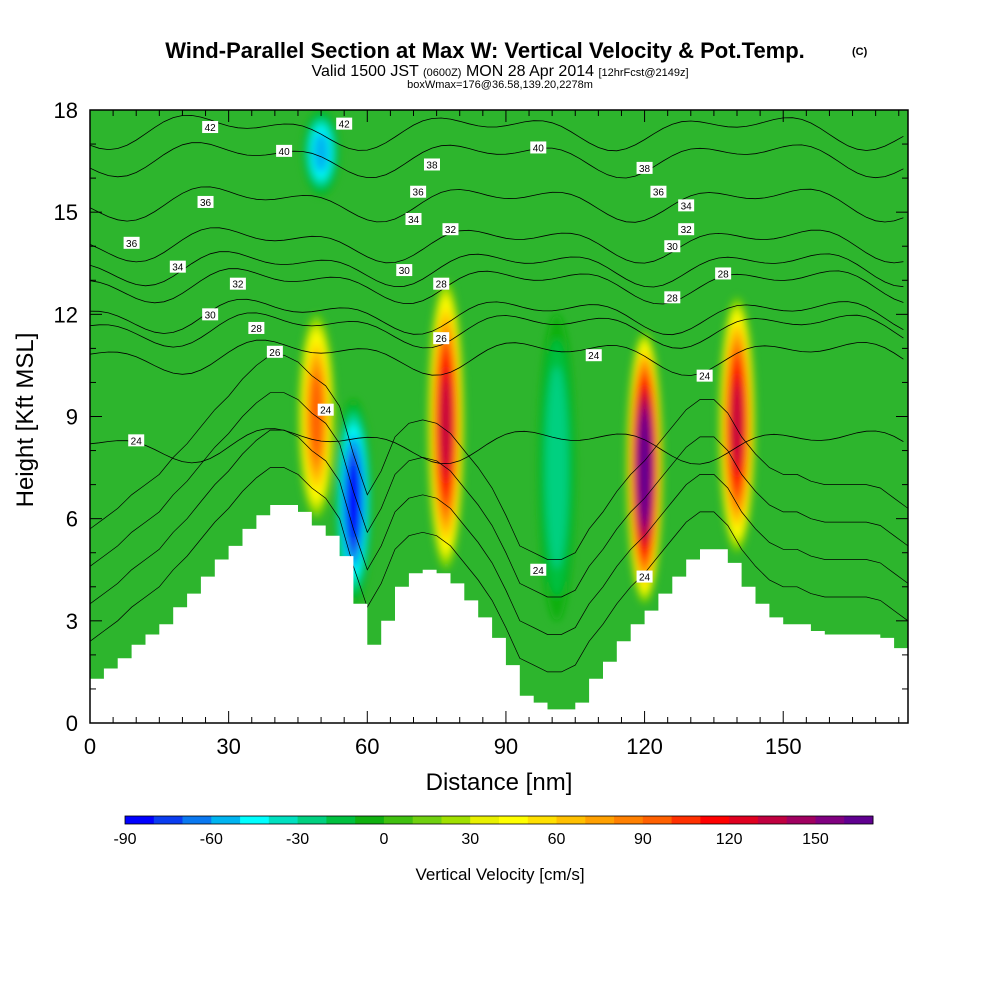 This screenshot has width=1000, height=1000. Describe the element at coordinates (66, 110) in the screenshot. I see `y-tick-label-18: 18` at that location.